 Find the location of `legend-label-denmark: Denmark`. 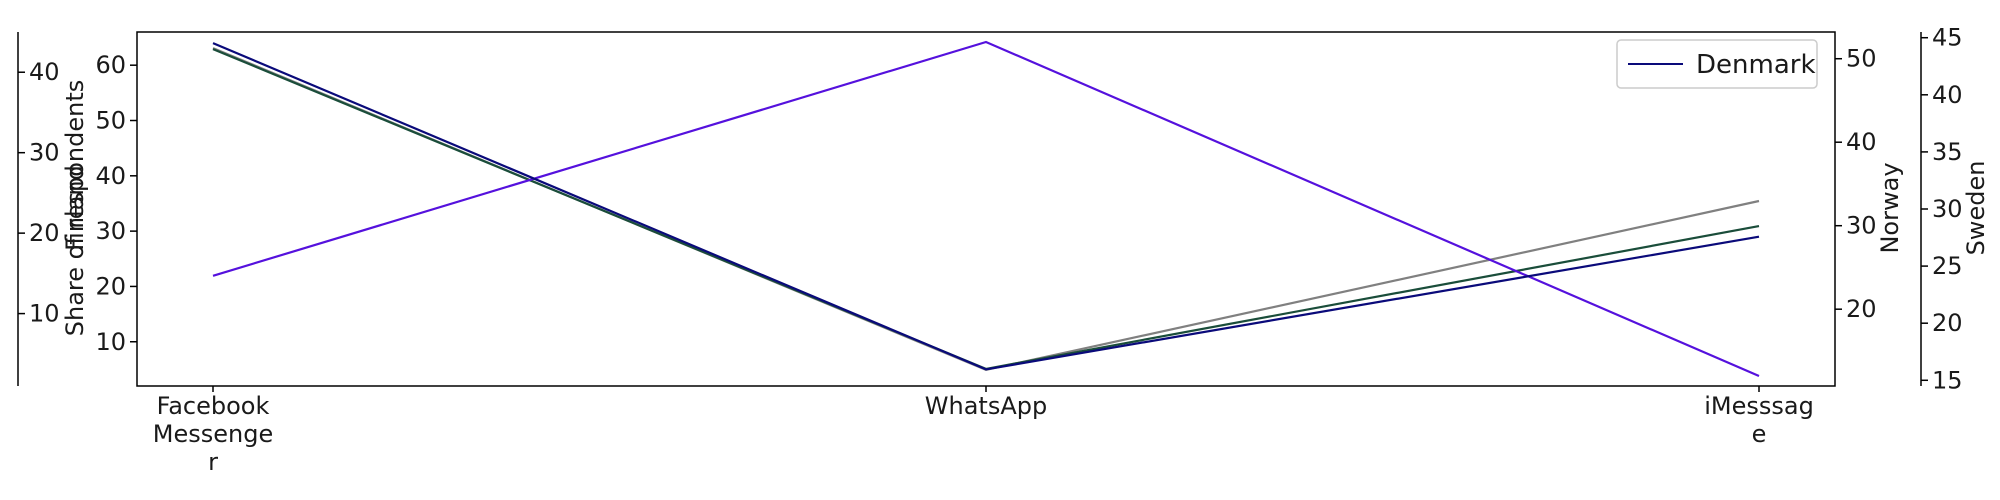

legend-label-denmark: Denmark is located at coordinates (1756, 65).